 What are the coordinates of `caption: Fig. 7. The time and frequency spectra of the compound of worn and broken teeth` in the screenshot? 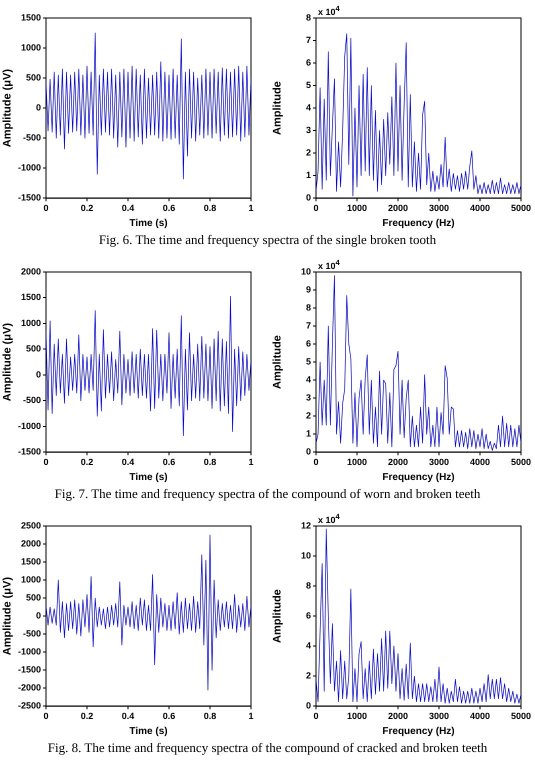 It's located at (268, 494).